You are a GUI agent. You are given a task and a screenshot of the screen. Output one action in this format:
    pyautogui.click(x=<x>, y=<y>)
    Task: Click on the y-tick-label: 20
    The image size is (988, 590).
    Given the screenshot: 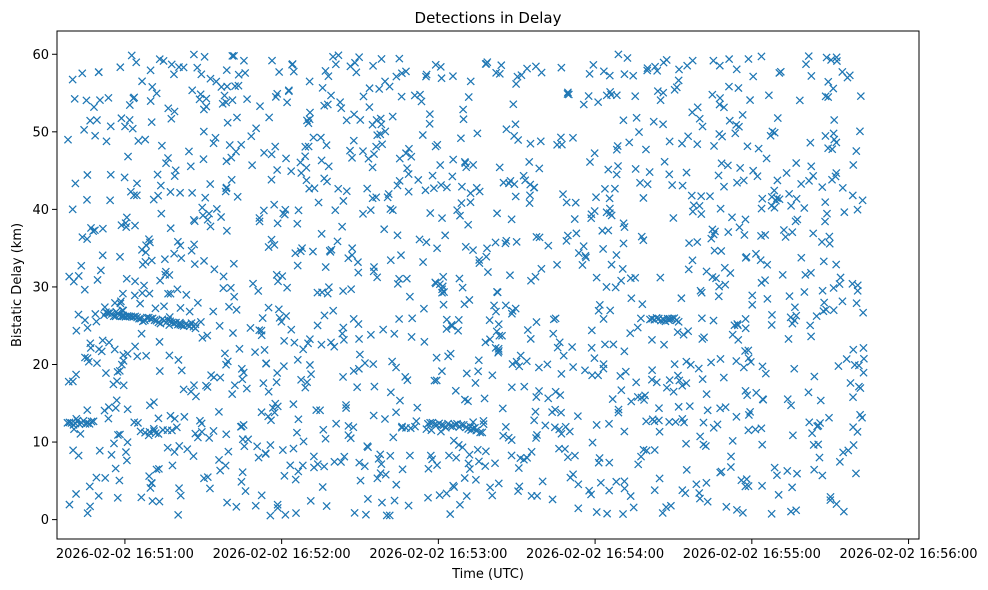 What is the action you would take?
    pyautogui.click(x=40, y=365)
    